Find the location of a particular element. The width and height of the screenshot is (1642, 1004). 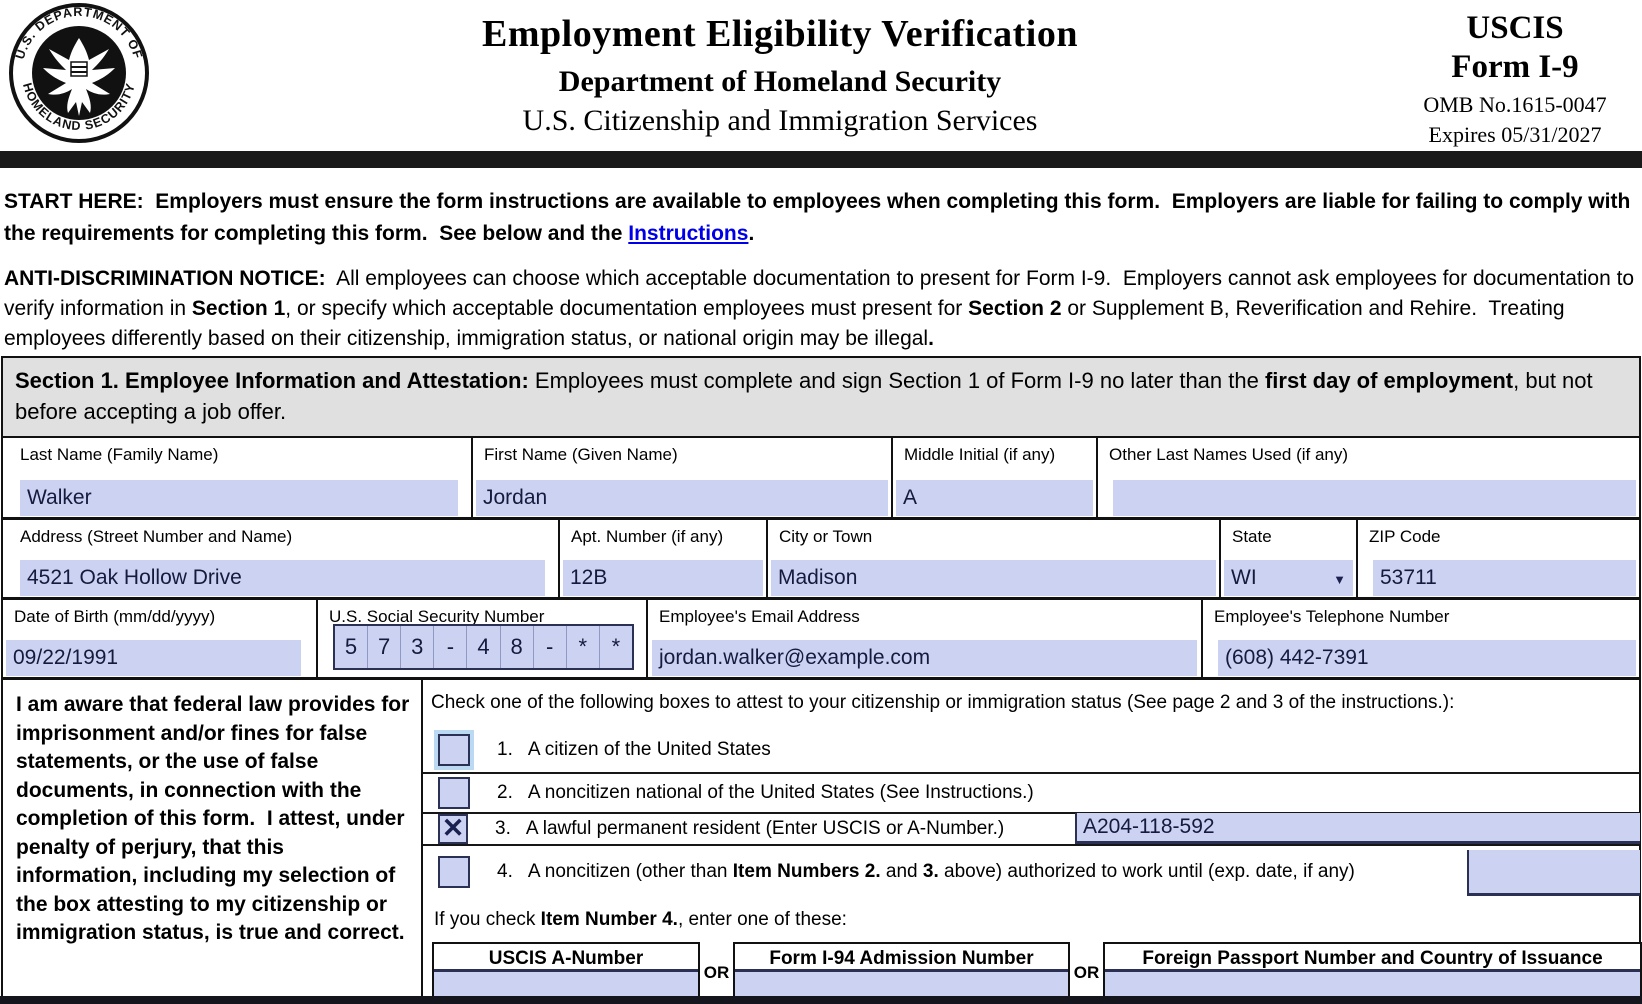

zip-label: ZIP Code is located at coordinates (1405, 536).